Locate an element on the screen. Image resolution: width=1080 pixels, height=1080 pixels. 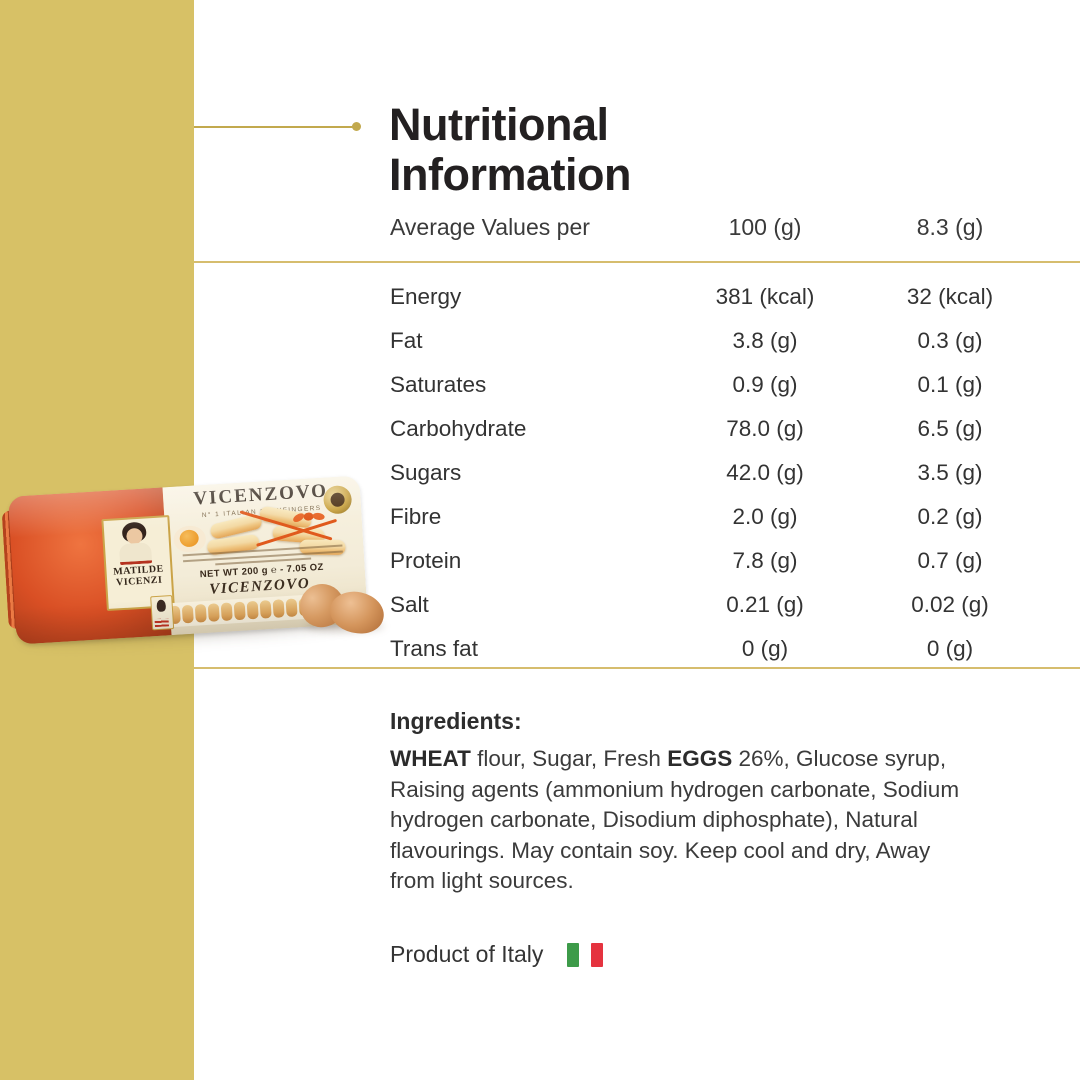
divider-top is located at coordinates (637, 262).